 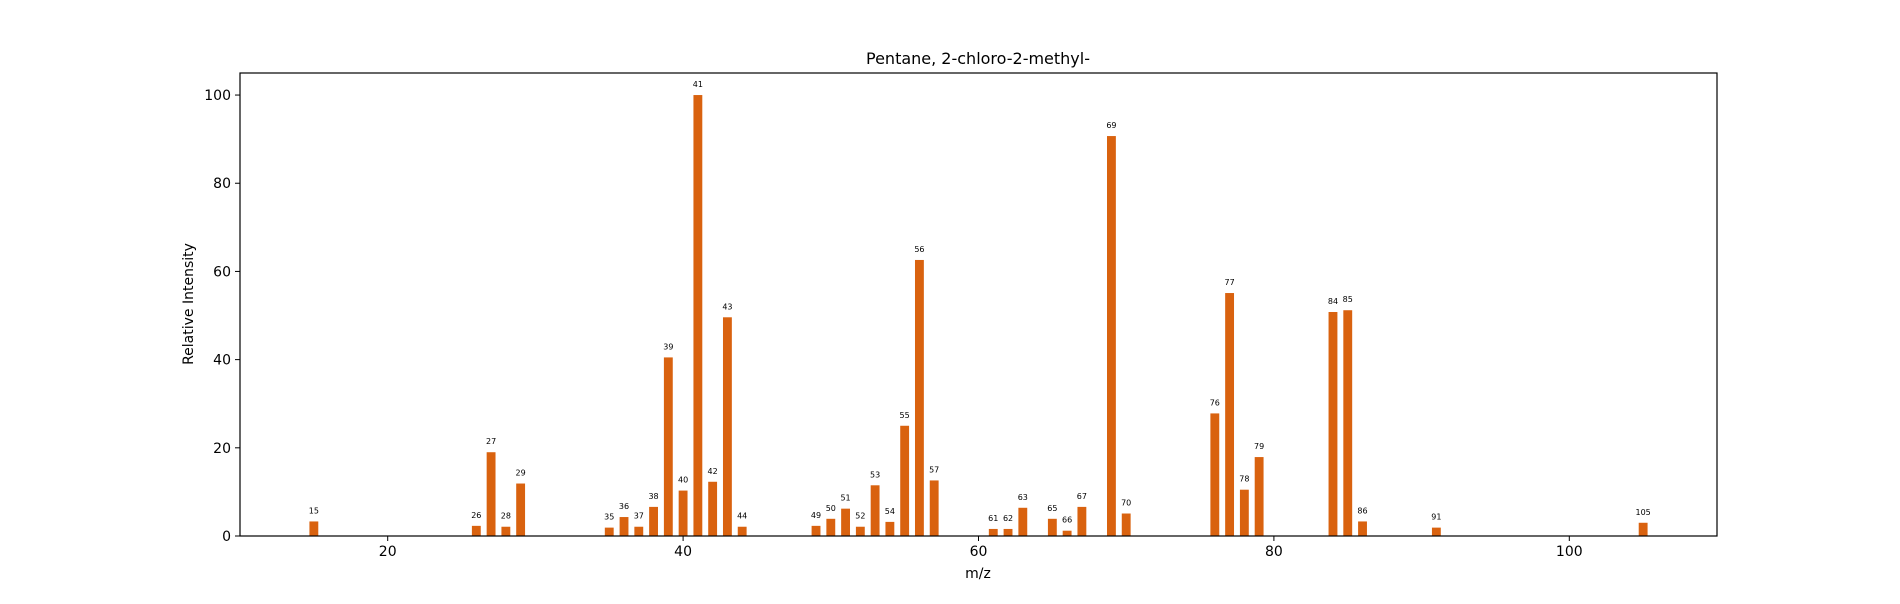 What do you see at coordinates (639, 516) in the screenshot?
I see `bar-label-mz-37: 37` at bounding box center [639, 516].